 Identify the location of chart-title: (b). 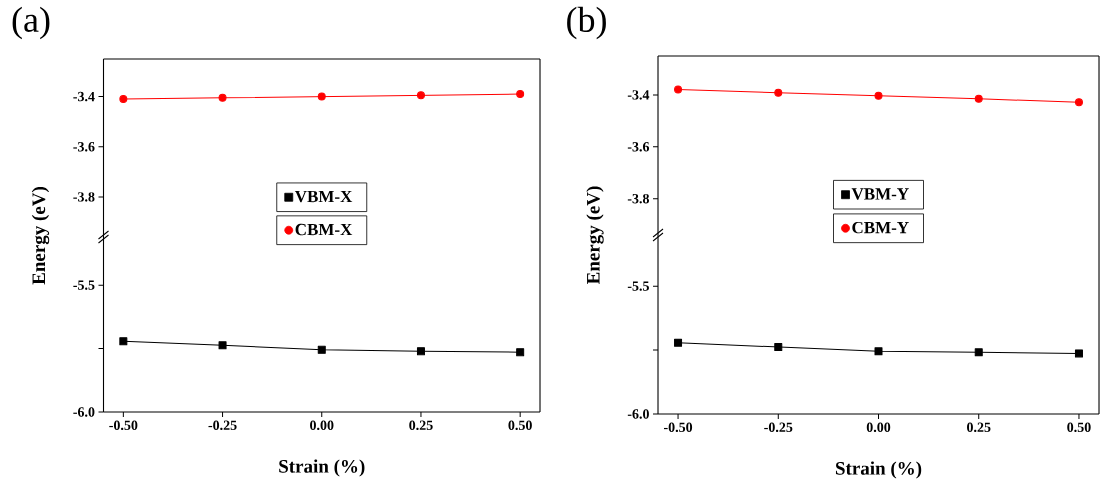
(586, 23).